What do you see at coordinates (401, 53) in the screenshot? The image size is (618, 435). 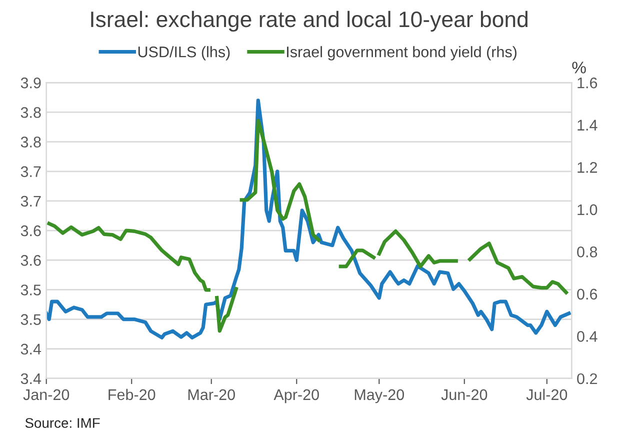 I see `legend-label: Israel government bond yield (rhs)` at bounding box center [401, 53].